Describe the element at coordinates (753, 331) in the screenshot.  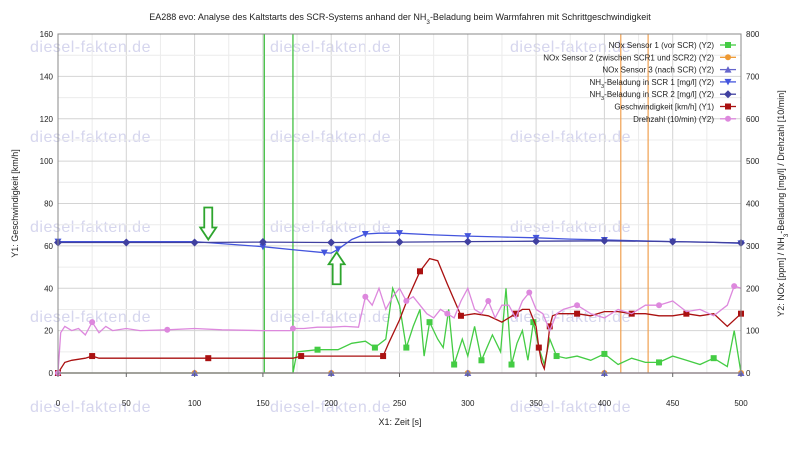
I see `y2-tick-label: 100` at that location.